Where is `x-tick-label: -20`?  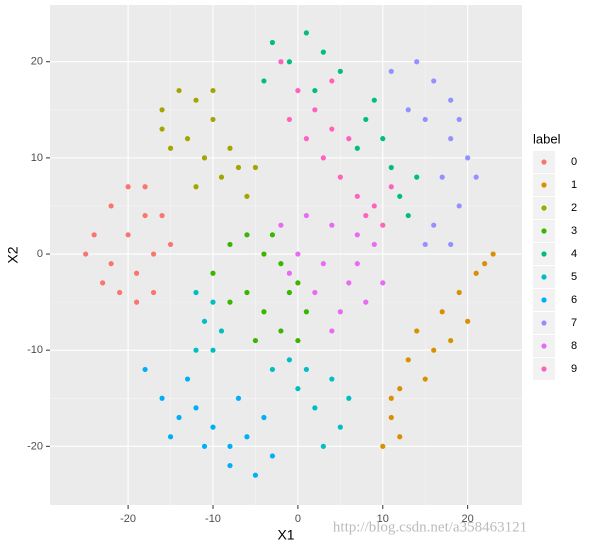 x-tick-label: -20 is located at coordinates (128, 519).